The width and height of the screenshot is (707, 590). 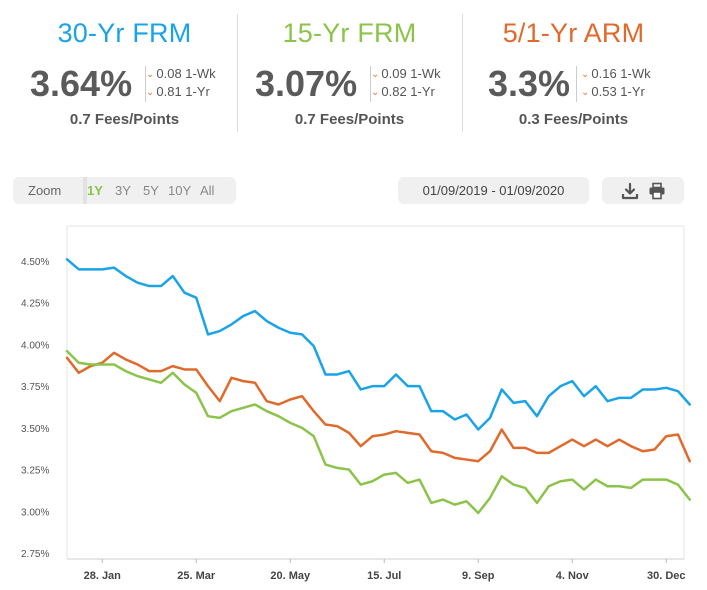 I want to click on x-tick-label: 25. Mar, so click(x=196, y=576).